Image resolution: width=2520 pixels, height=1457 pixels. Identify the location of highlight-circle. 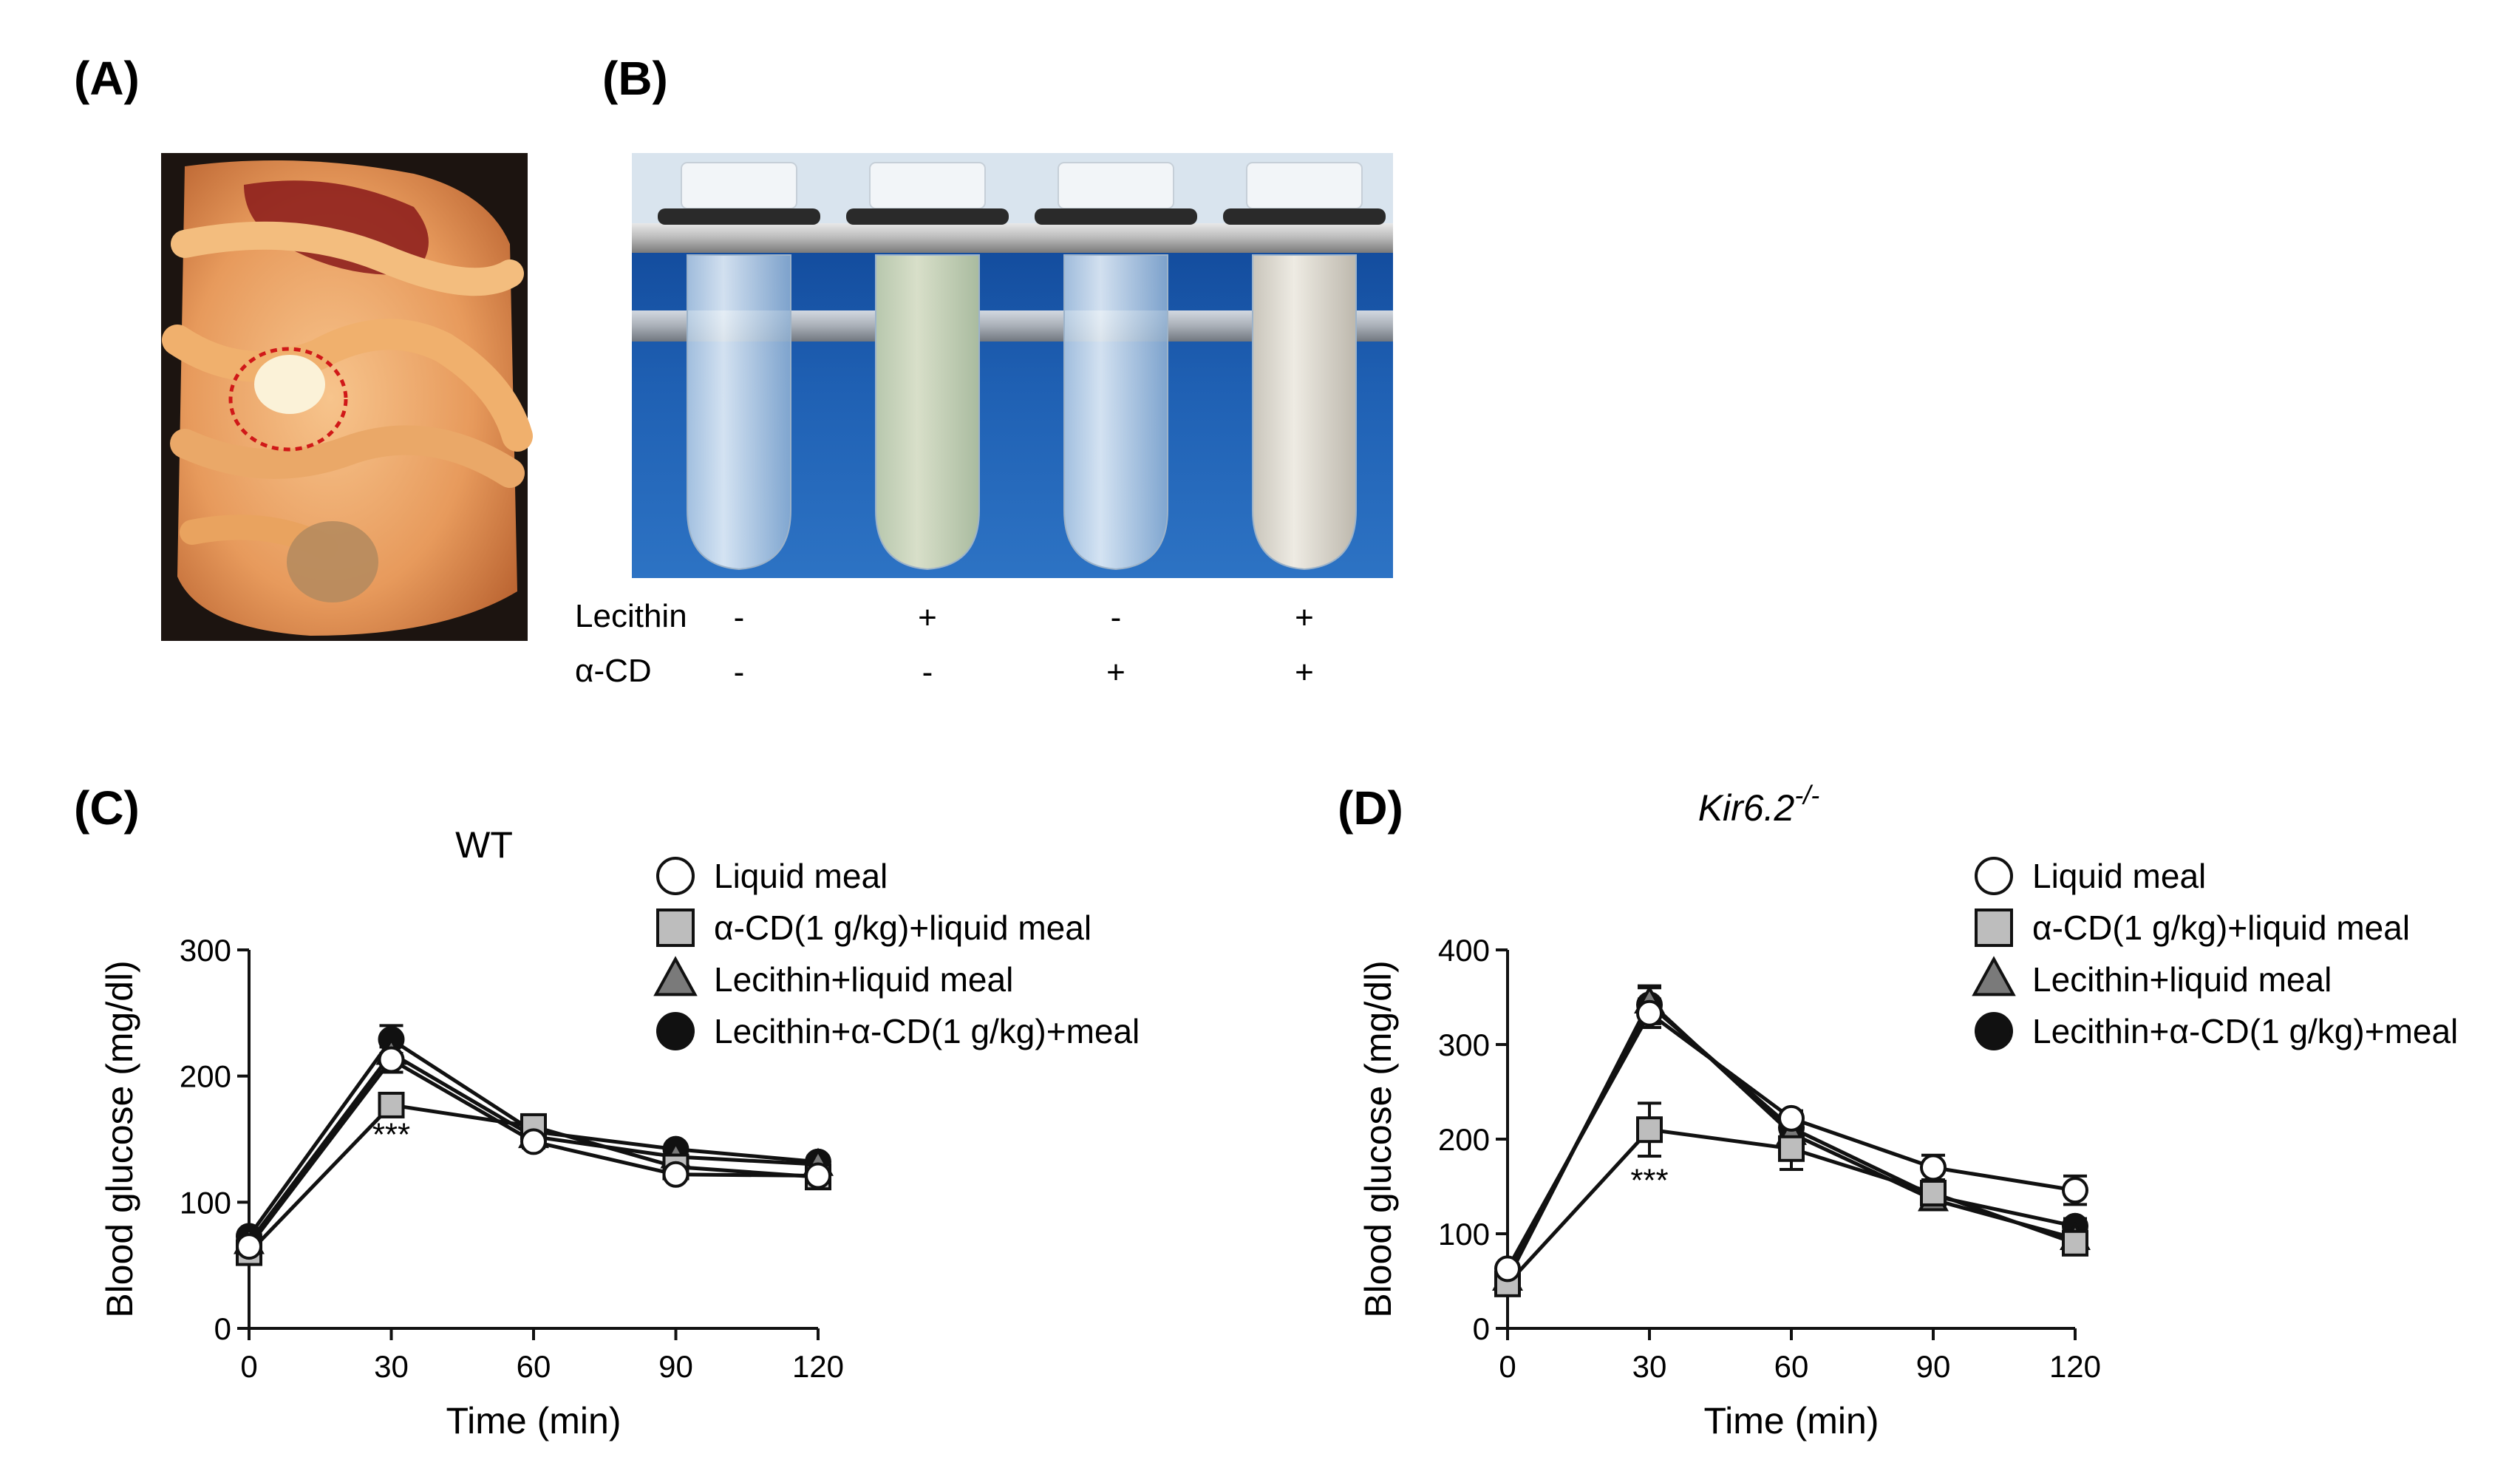
(288, 400).